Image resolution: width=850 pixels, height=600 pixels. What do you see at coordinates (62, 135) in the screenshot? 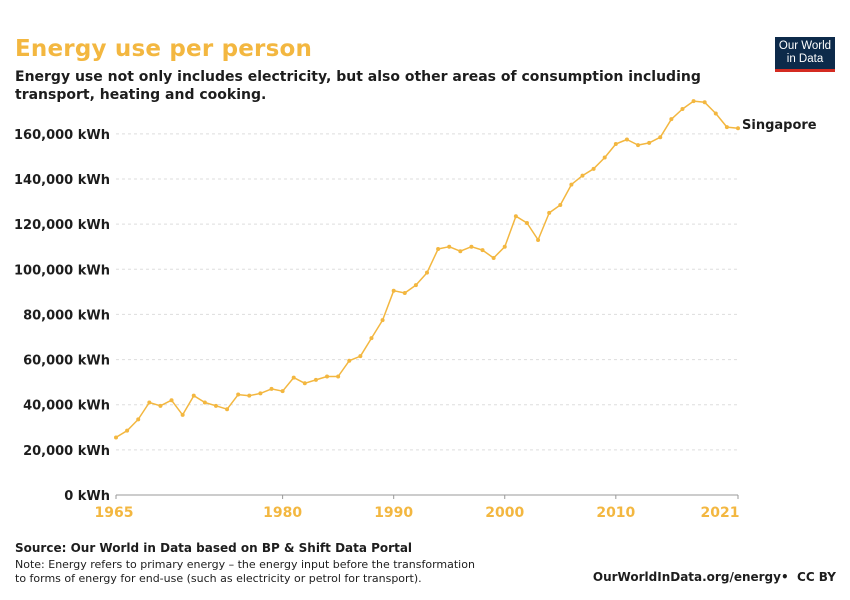
I see `y-tick-label: 160,000 kWh` at bounding box center [62, 135].